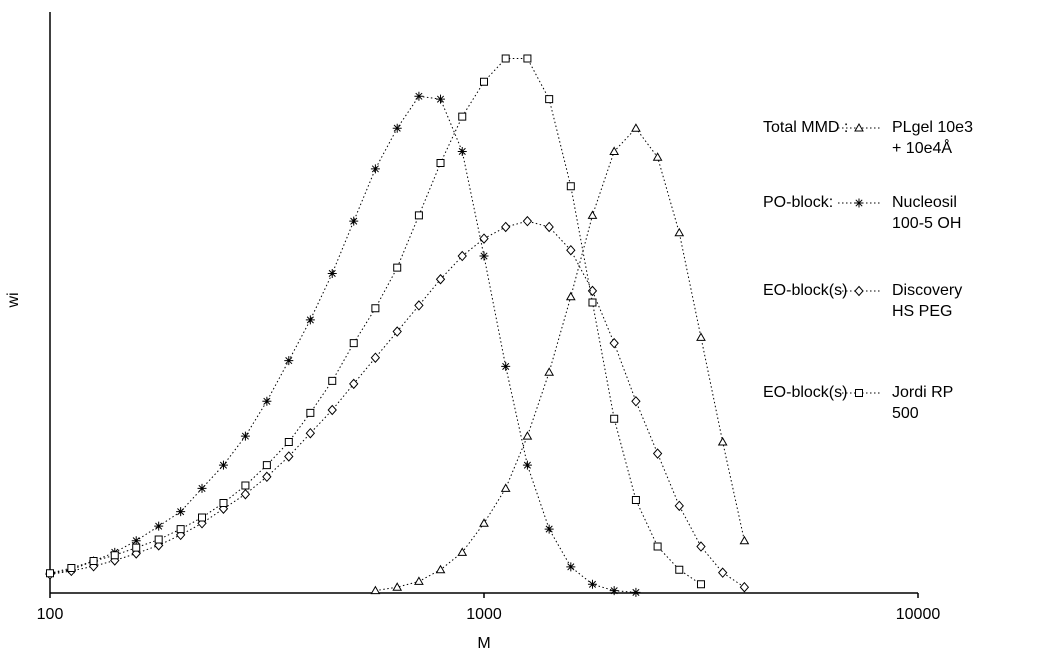 This screenshot has width=1061, height=658. Describe the element at coordinates (13, 300) in the screenshot. I see `y-axis-label: wi` at that location.